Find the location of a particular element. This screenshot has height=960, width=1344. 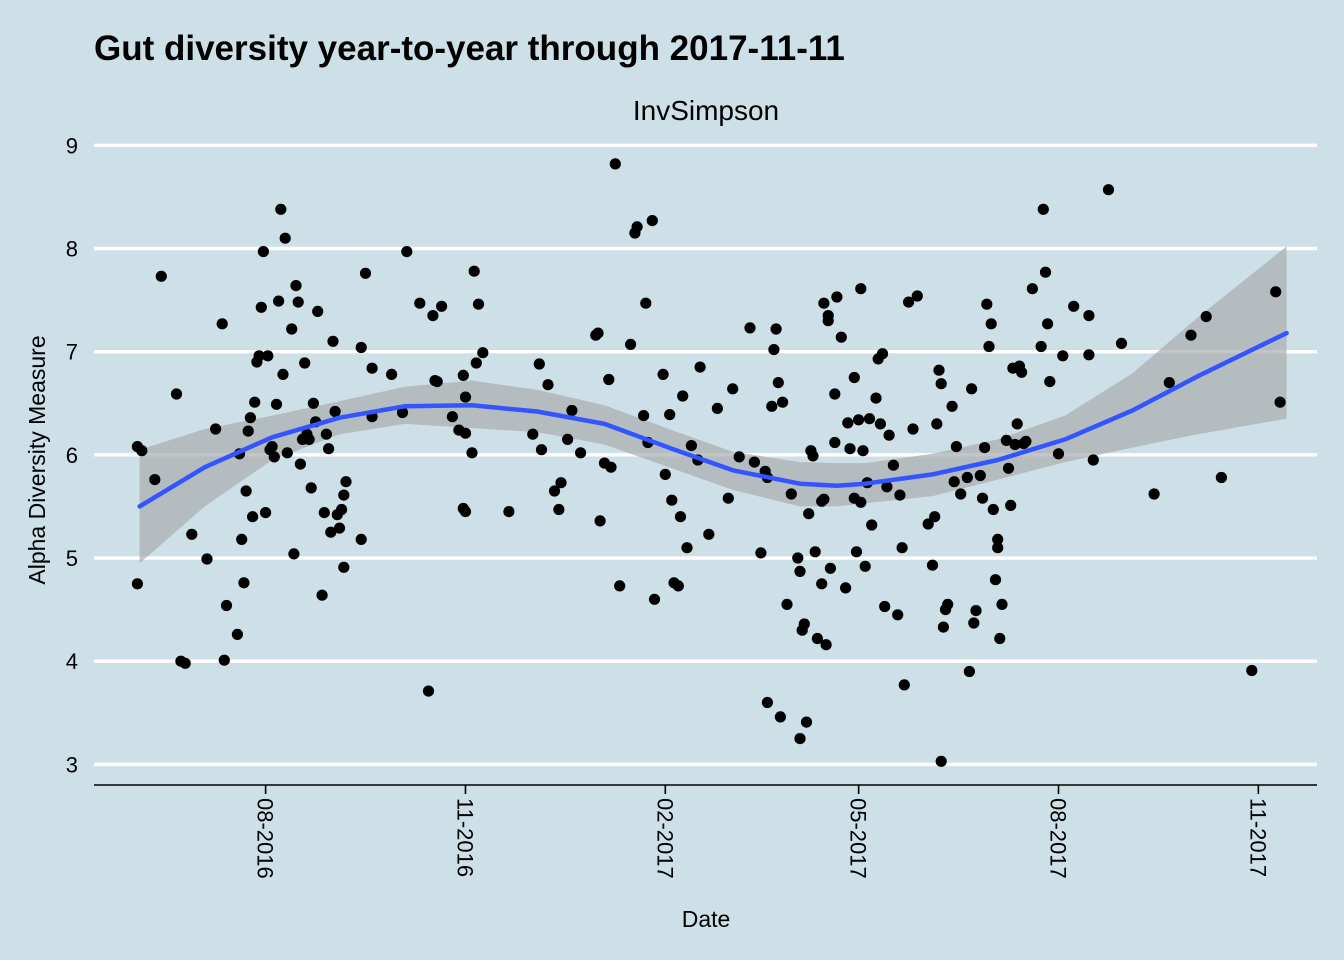

y-axis-title: Alpha Diversity Measure is located at coordinates (37, 459).